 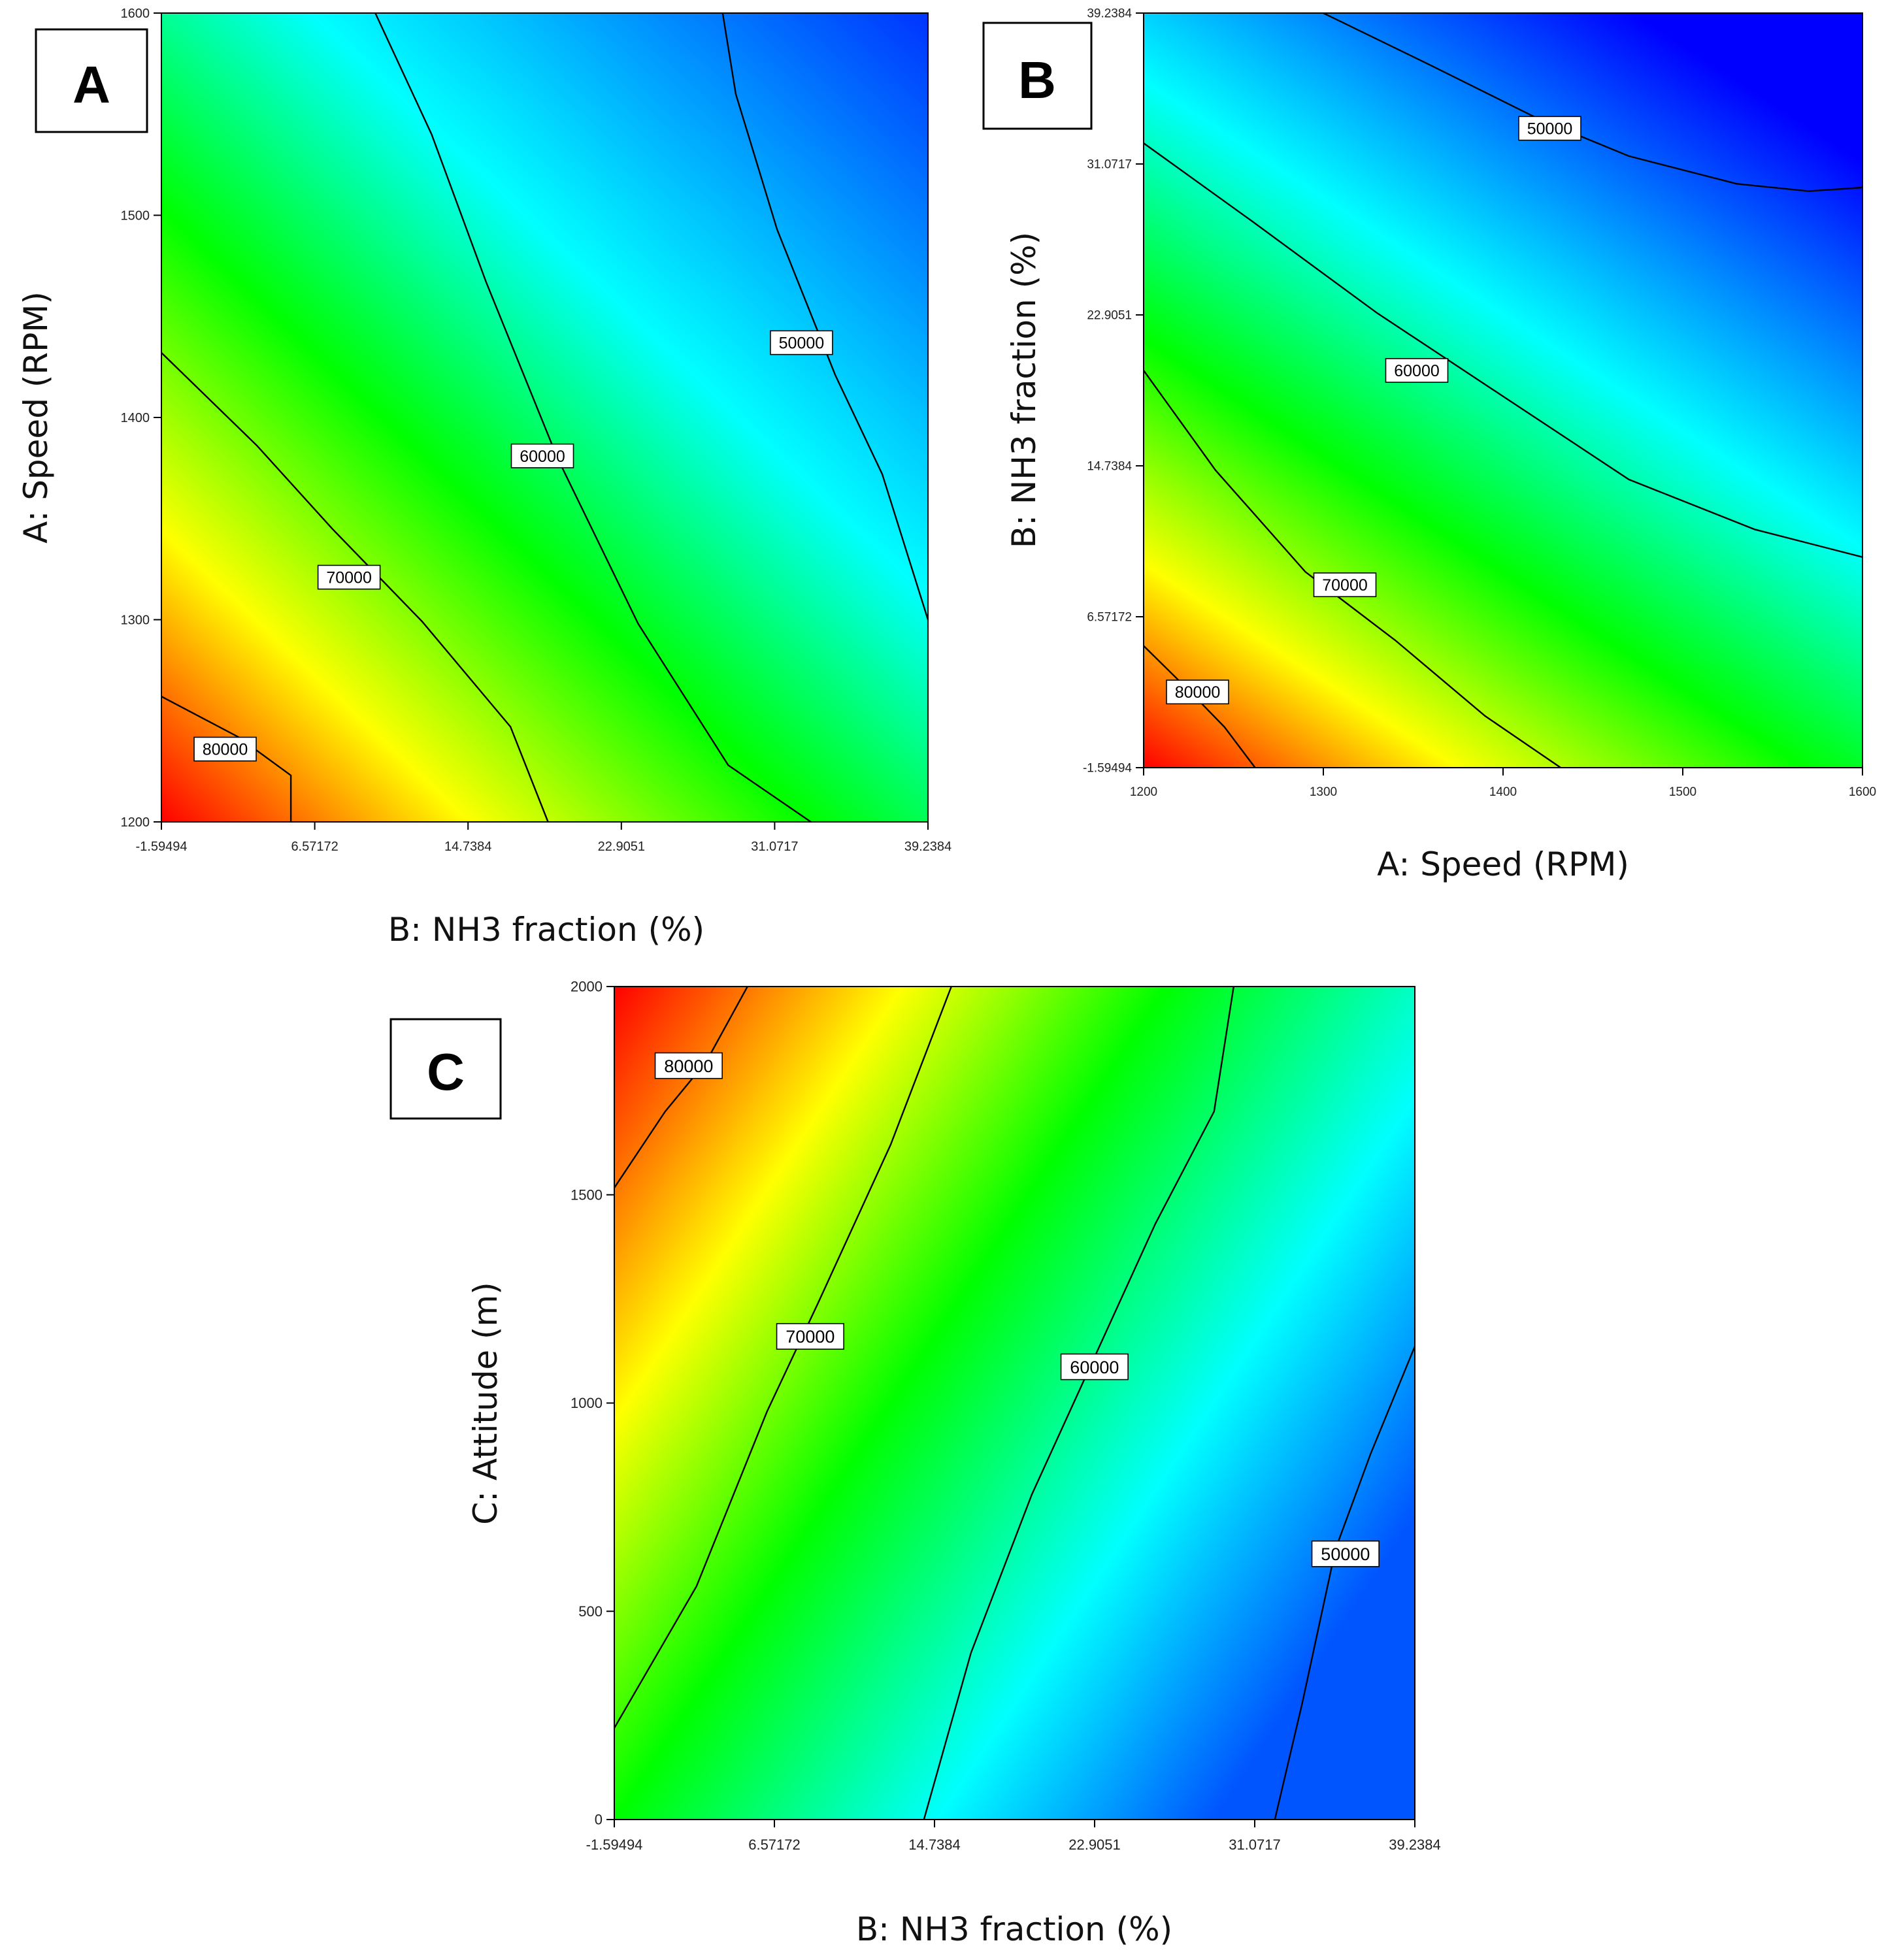 What do you see at coordinates (1862, 792) in the screenshot?
I see `x-tick-label: 1600` at bounding box center [1862, 792].